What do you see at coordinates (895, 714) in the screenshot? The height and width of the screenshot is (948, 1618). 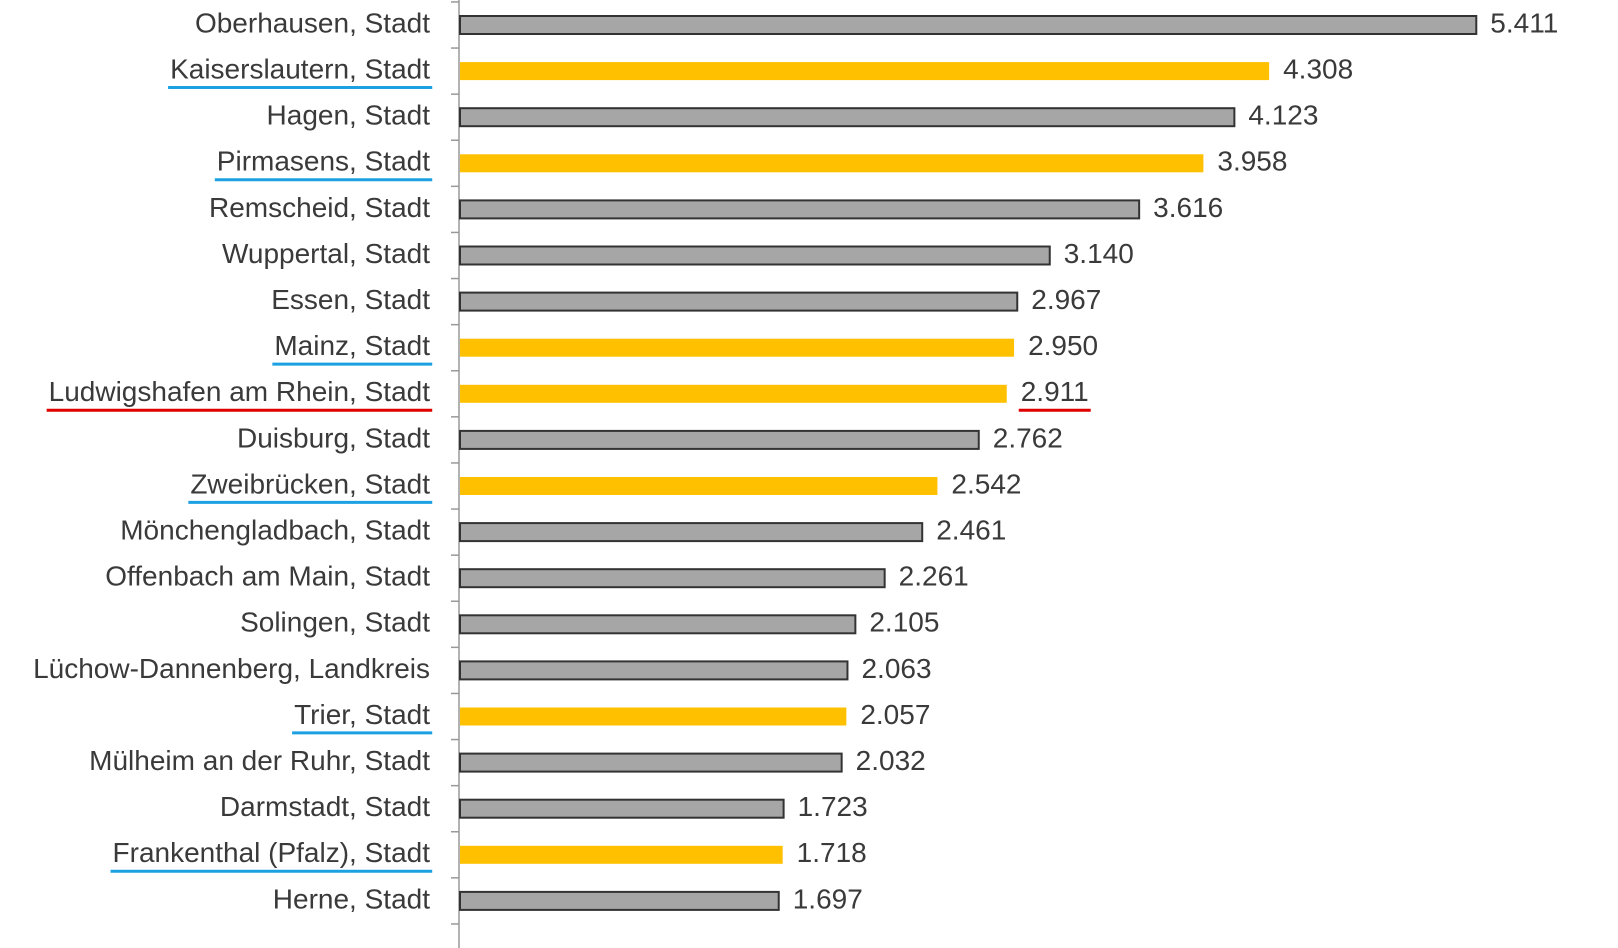 I see `value-label: 2.057` at bounding box center [895, 714].